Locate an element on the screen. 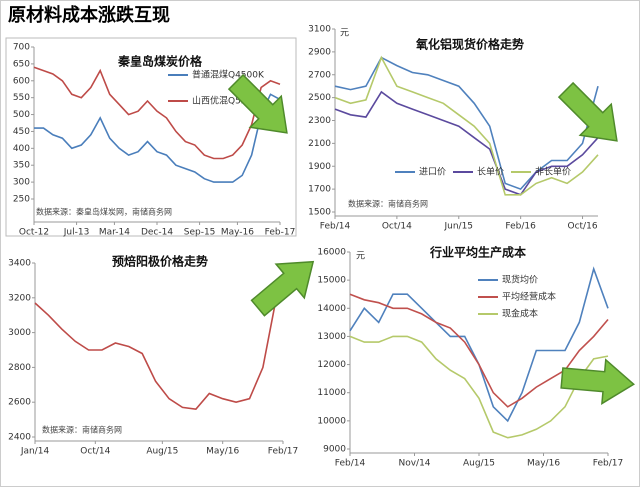  y-tick-label: 2400 is located at coordinates (19, 438).